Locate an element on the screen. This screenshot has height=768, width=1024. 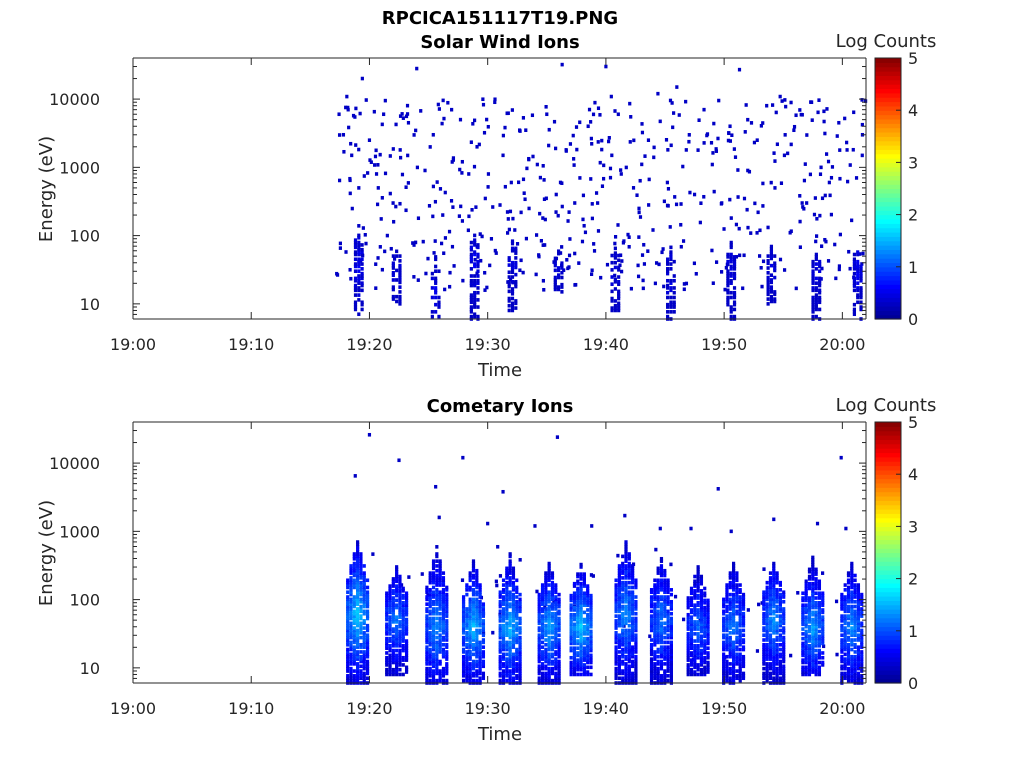
colorbar-tick-label: 0 is located at coordinates (913, 319).